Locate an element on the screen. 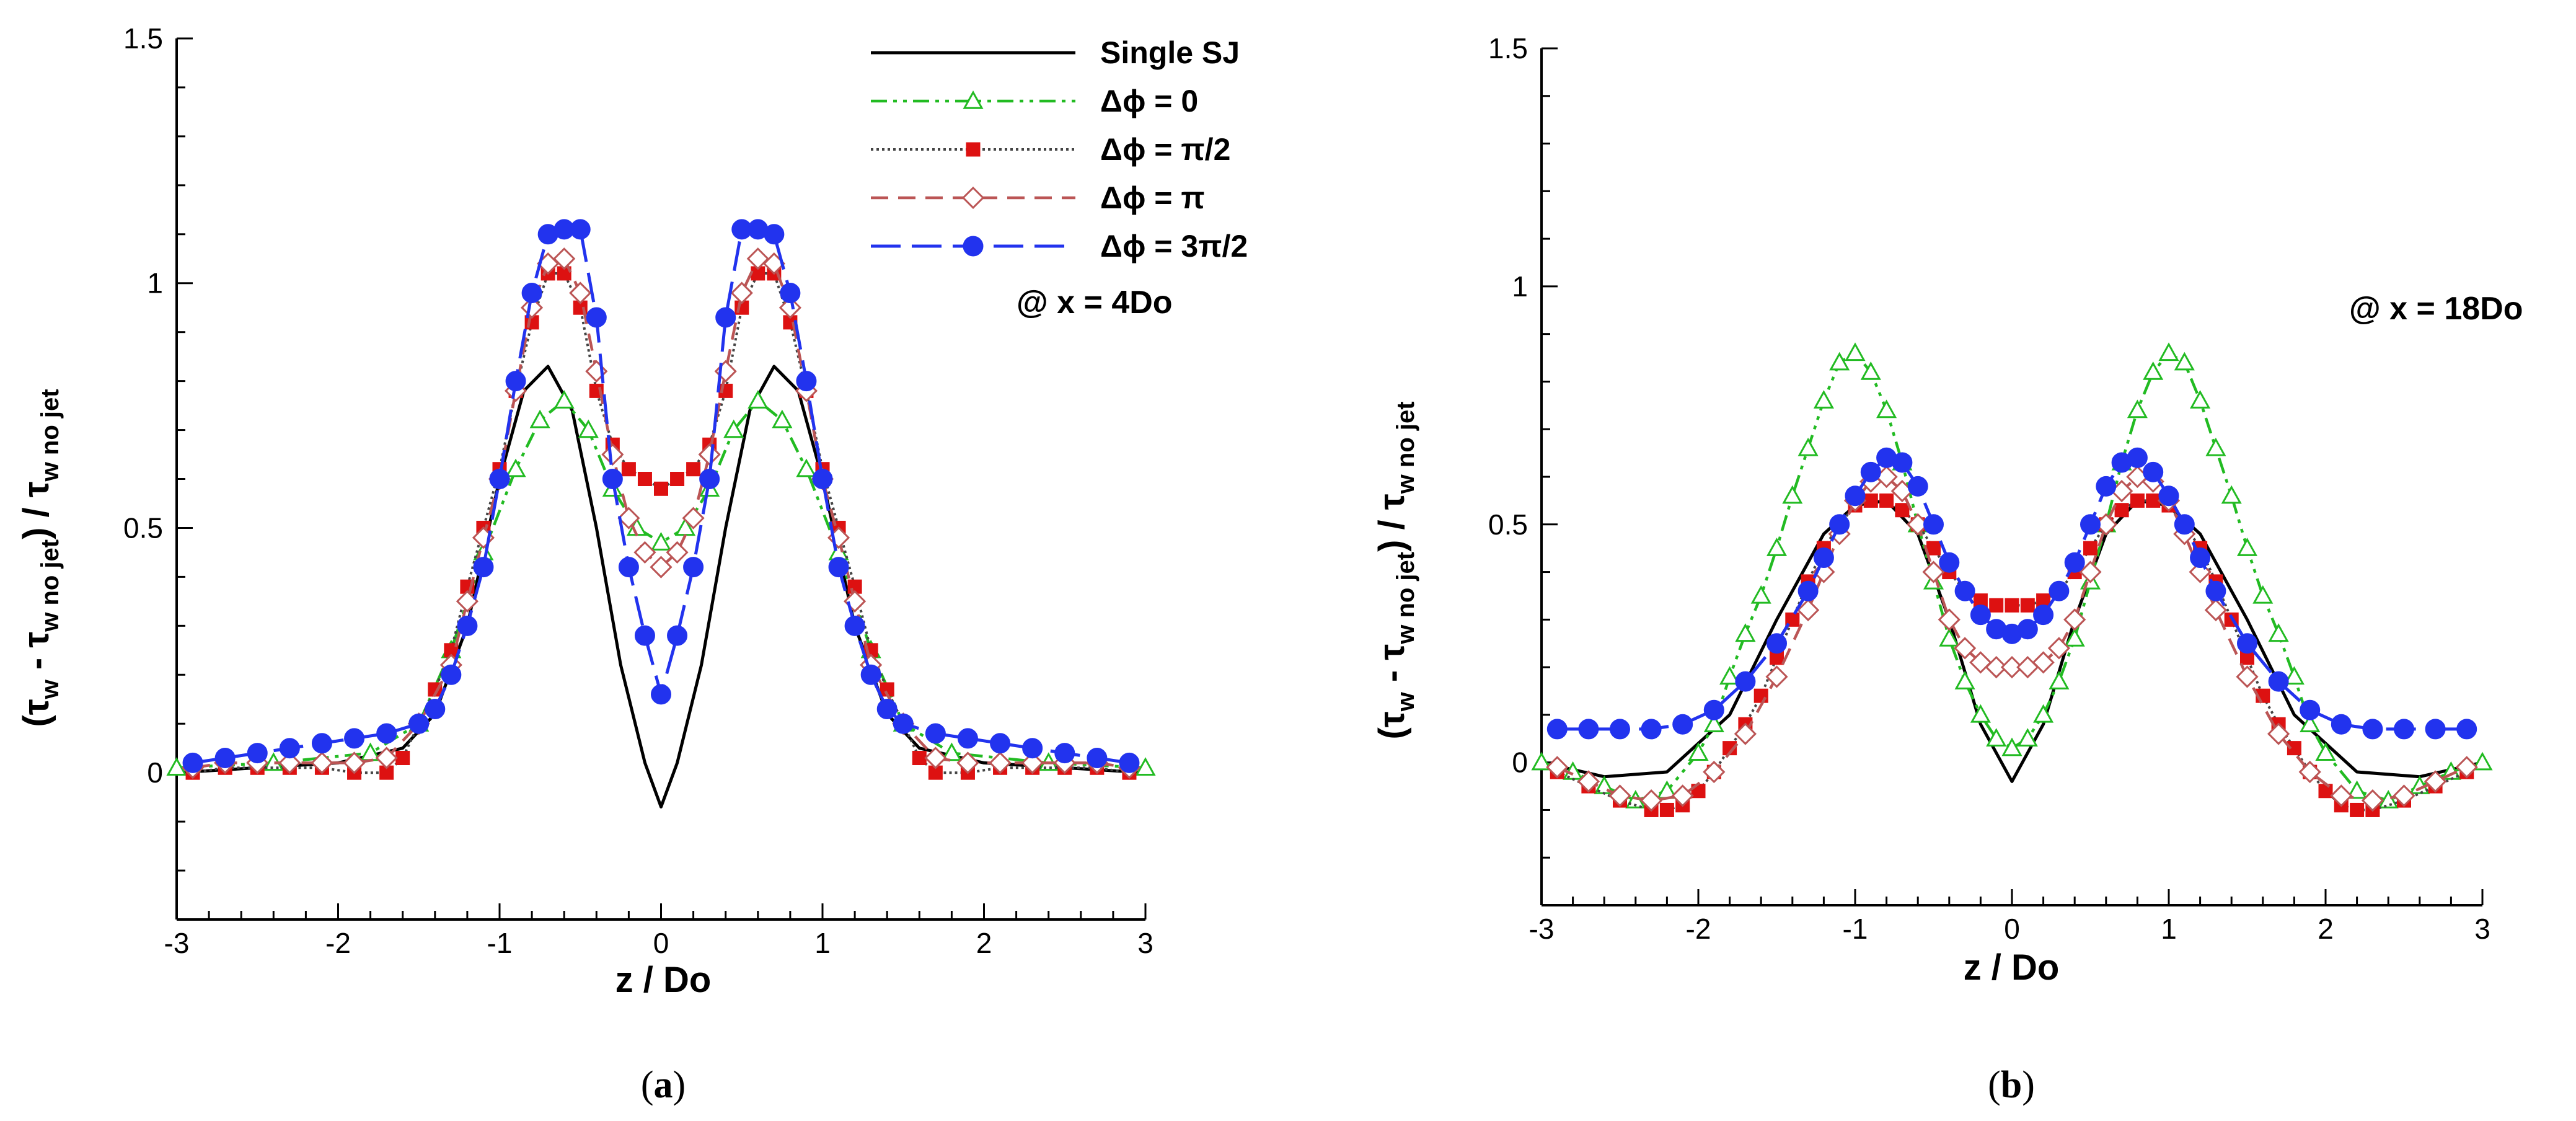 The height and width of the screenshot is (1121, 2576). chart-b-line-single is located at coordinates (2012, 640).